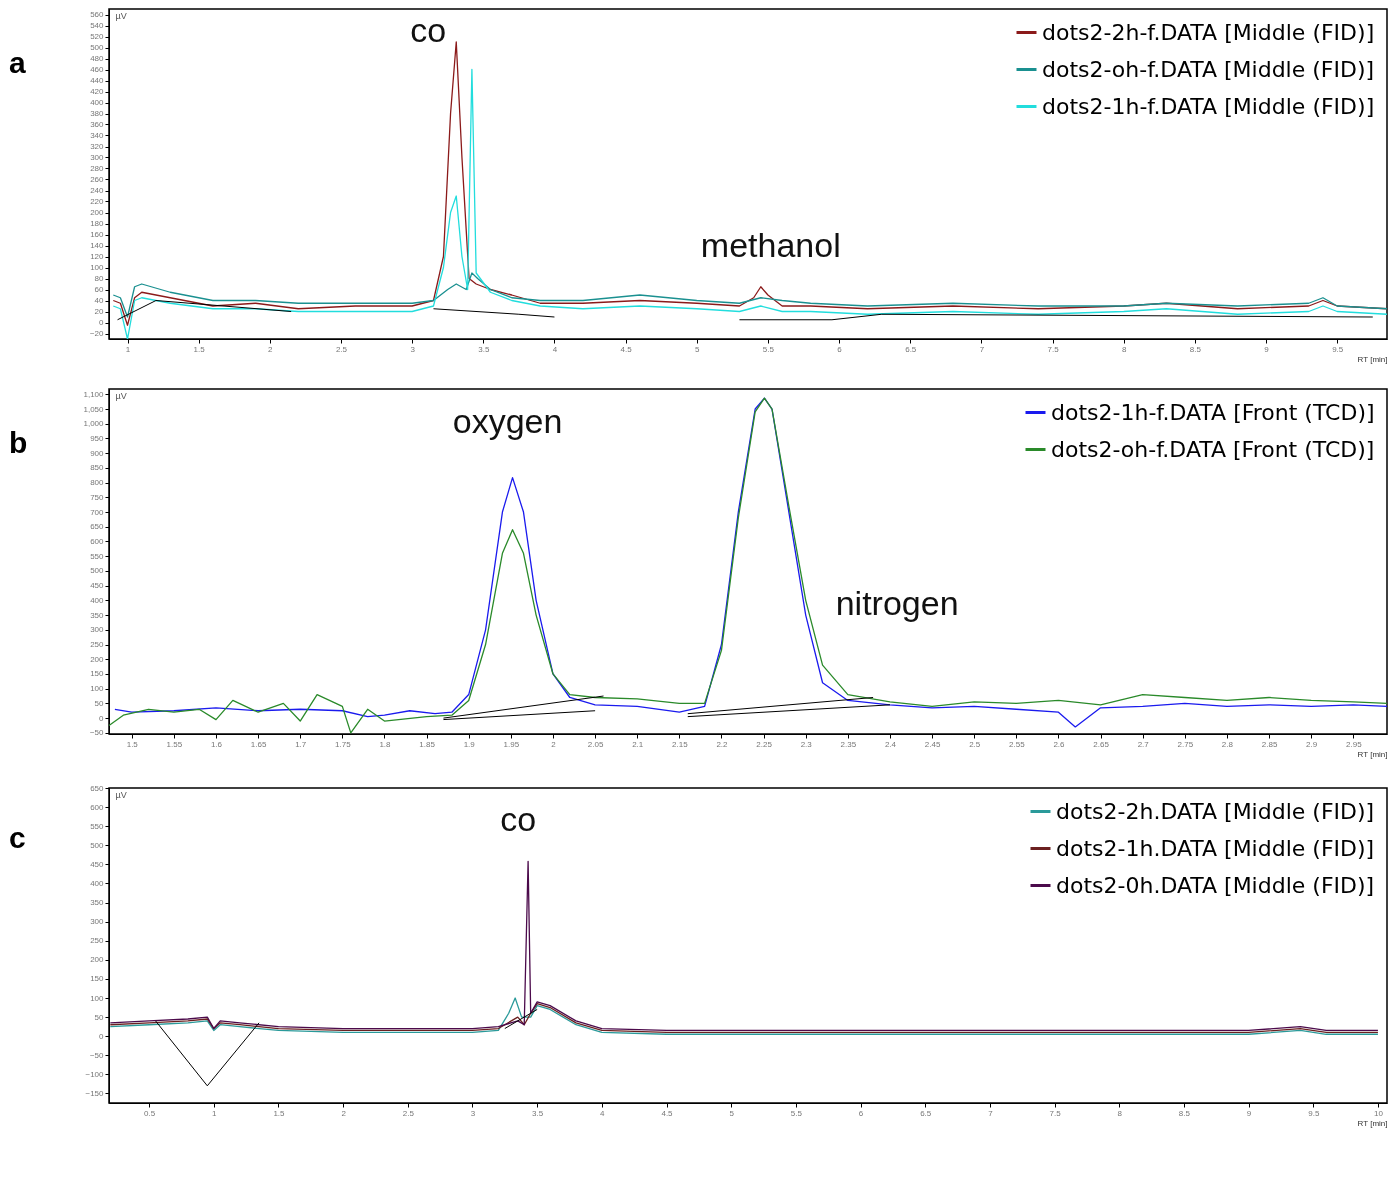 Image resolution: width=1392 pixels, height=1200 pixels. What do you see at coordinates (991, 1113) in the screenshot?
I see `x-tick-label: 7` at bounding box center [991, 1113].